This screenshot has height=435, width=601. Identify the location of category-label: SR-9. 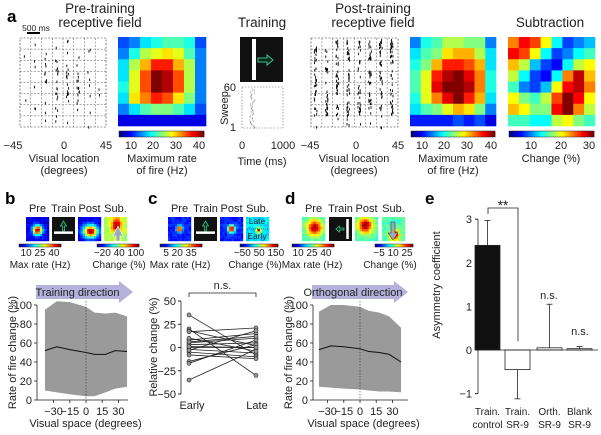
(549, 425).